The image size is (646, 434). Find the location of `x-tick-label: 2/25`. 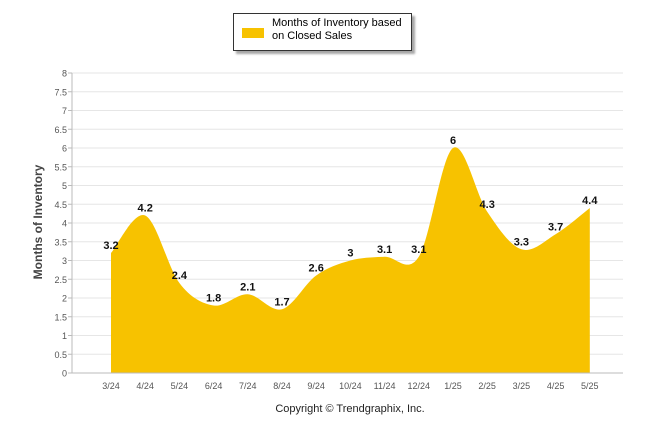

x-tick-label: 2/25 is located at coordinates (487, 386).